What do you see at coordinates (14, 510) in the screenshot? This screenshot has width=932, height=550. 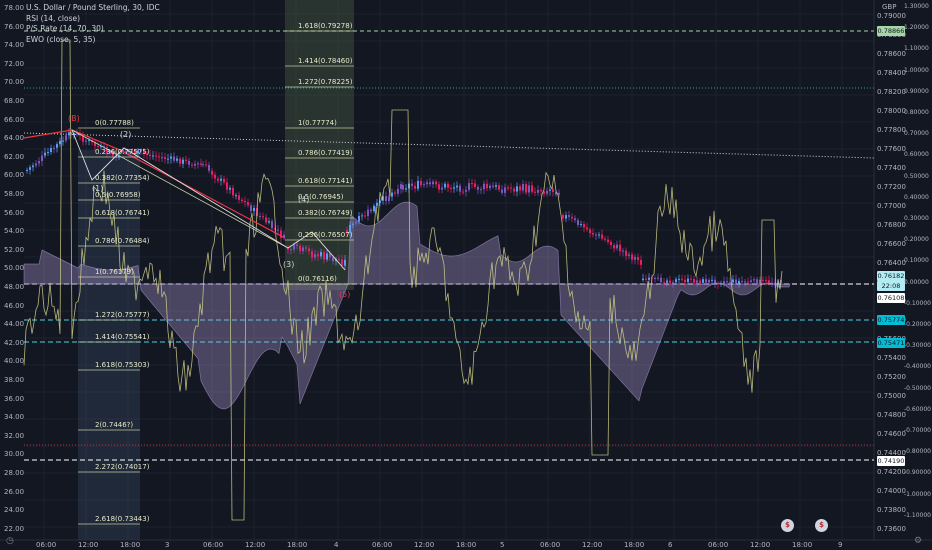 I see `rsi-tick-label: 24.00` at bounding box center [14, 510].